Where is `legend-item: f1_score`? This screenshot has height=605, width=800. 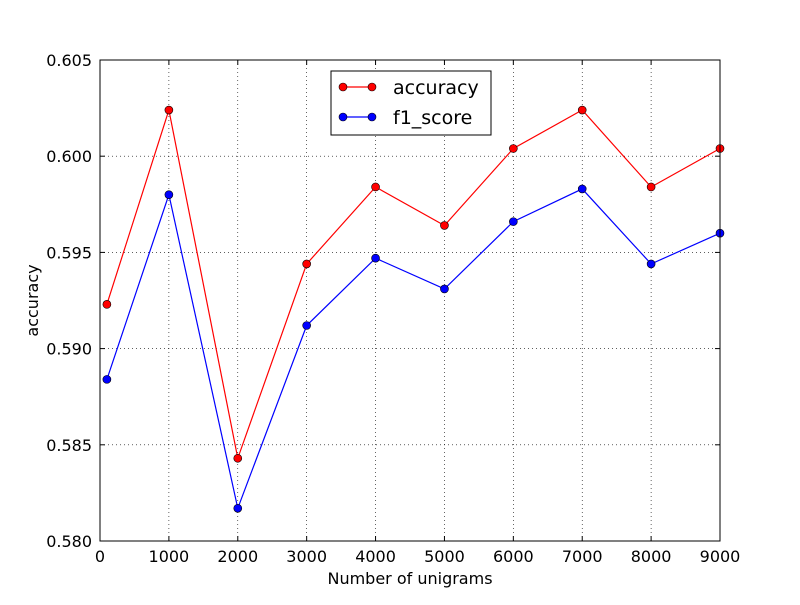
legend-item: f1_score is located at coordinates (405, 118).